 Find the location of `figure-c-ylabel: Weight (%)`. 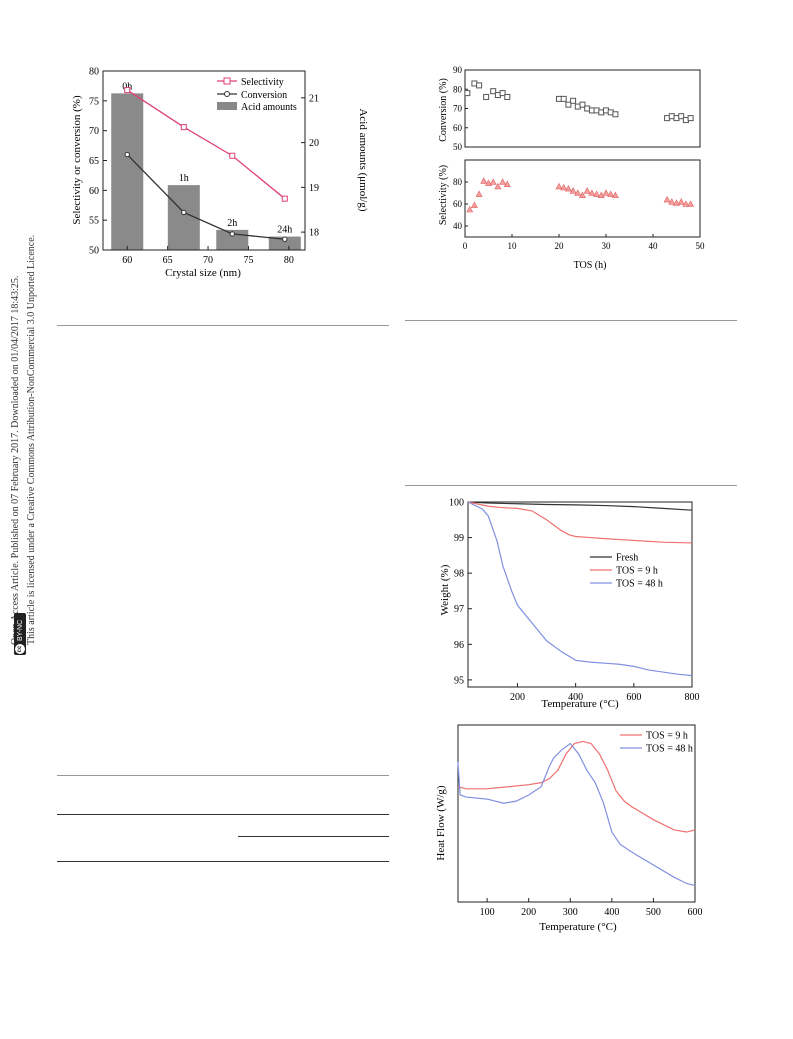

figure-c-ylabel: Weight (%) is located at coordinates (445, 589).